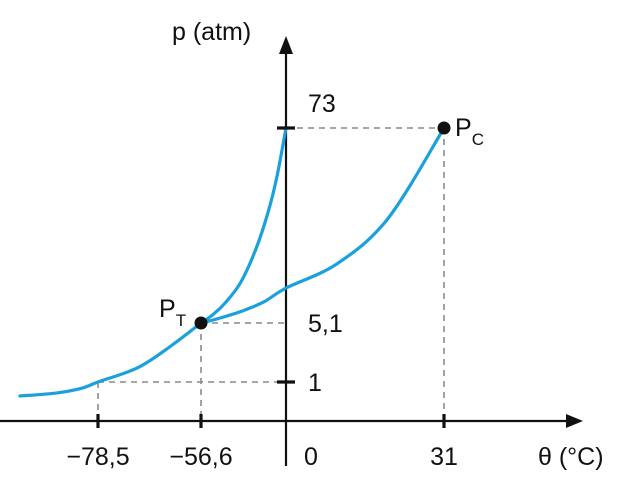 The width and height of the screenshot is (633, 497). I want to click on point-label: PC, so click(469, 131).